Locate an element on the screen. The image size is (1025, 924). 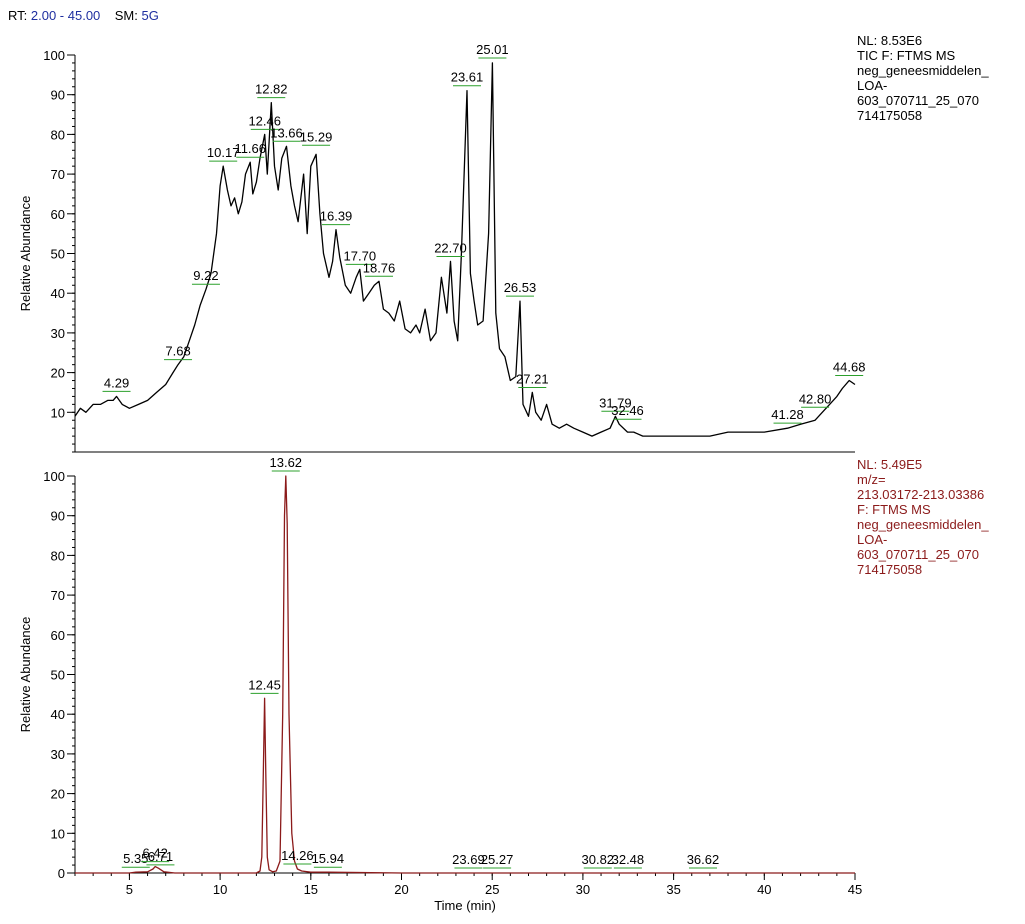
peak-label: 10.17 is located at coordinates (223, 152).